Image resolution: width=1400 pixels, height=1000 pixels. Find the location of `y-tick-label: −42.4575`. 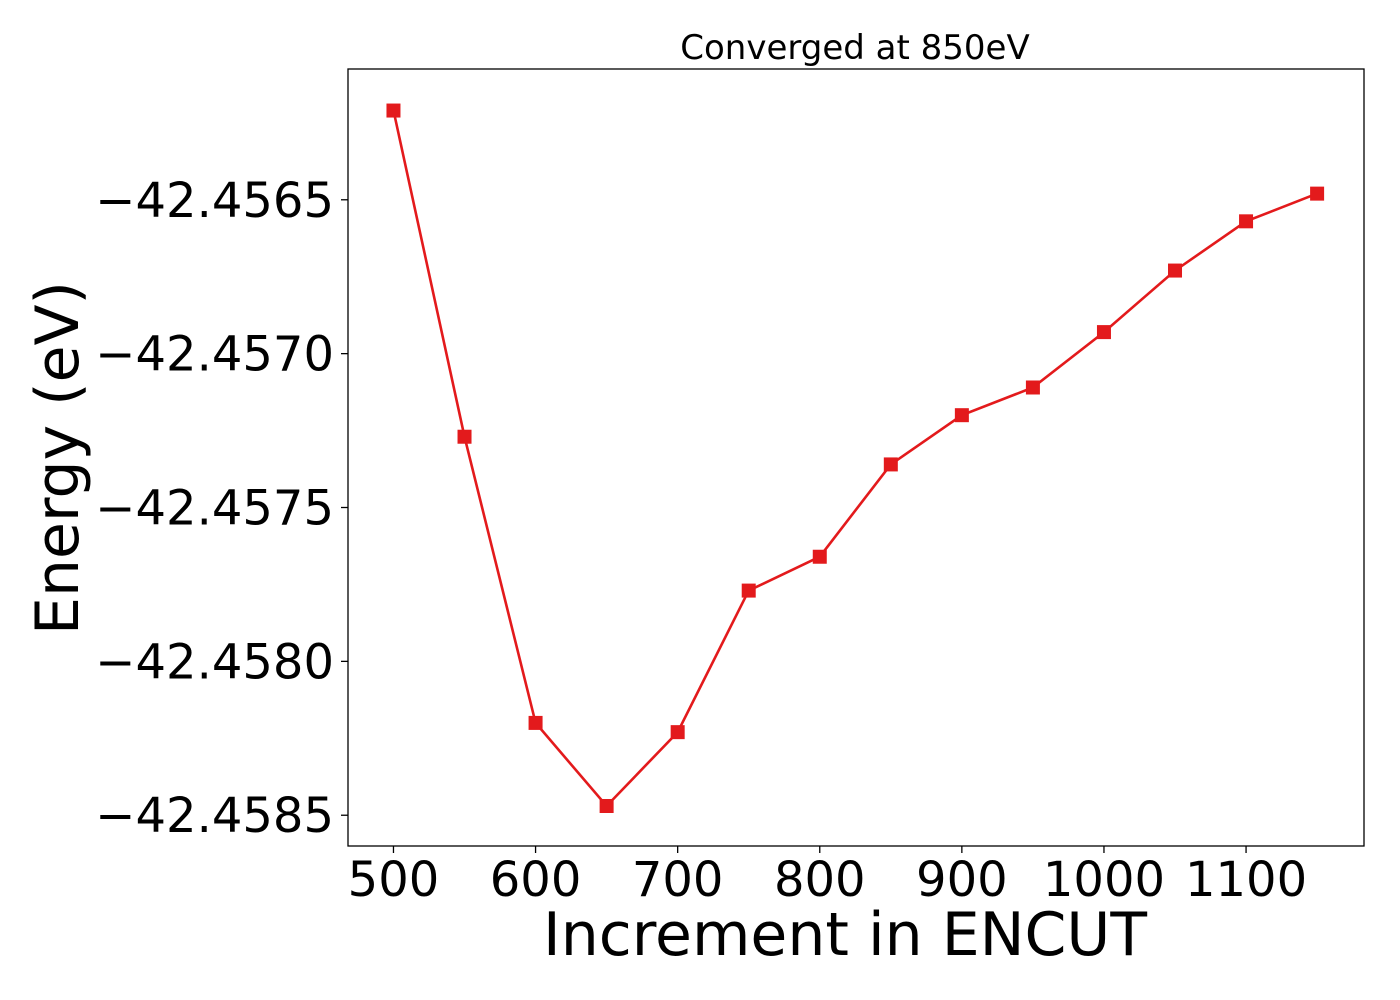

y-tick-label: −42.4575 is located at coordinates (214, 509).